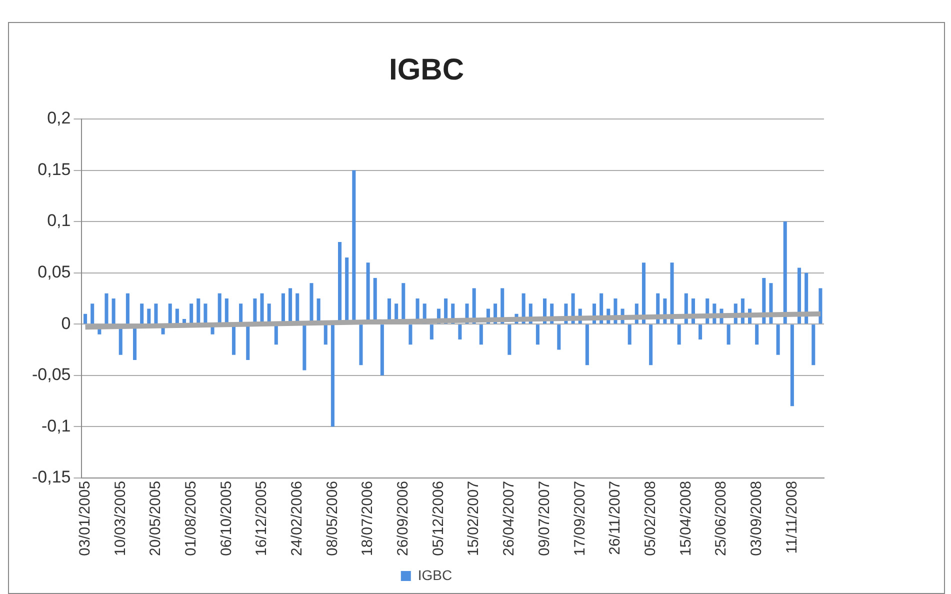 This screenshot has width=951, height=594. Describe the element at coordinates (66, 323) in the screenshot. I see `y-tick-label: 0` at that location.